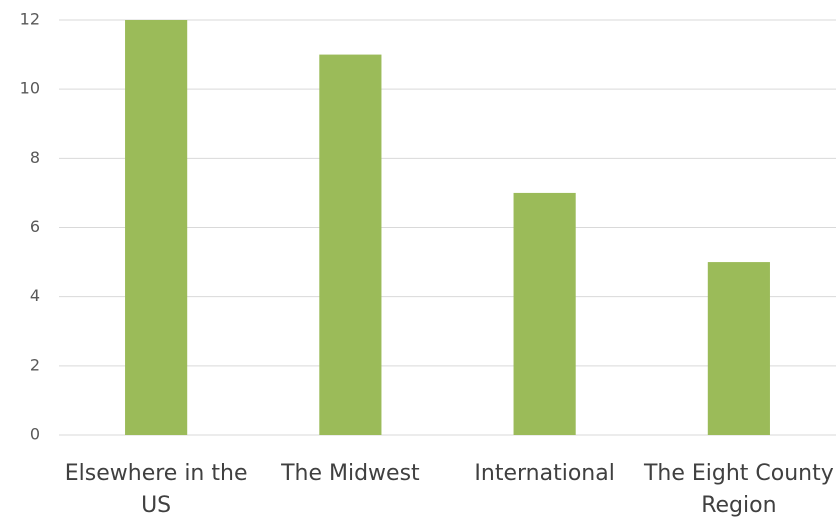 The height and width of the screenshot is (530, 839). What do you see at coordinates (35, 364) in the screenshot?
I see `y-tick-label: 2` at bounding box center [35, 364].